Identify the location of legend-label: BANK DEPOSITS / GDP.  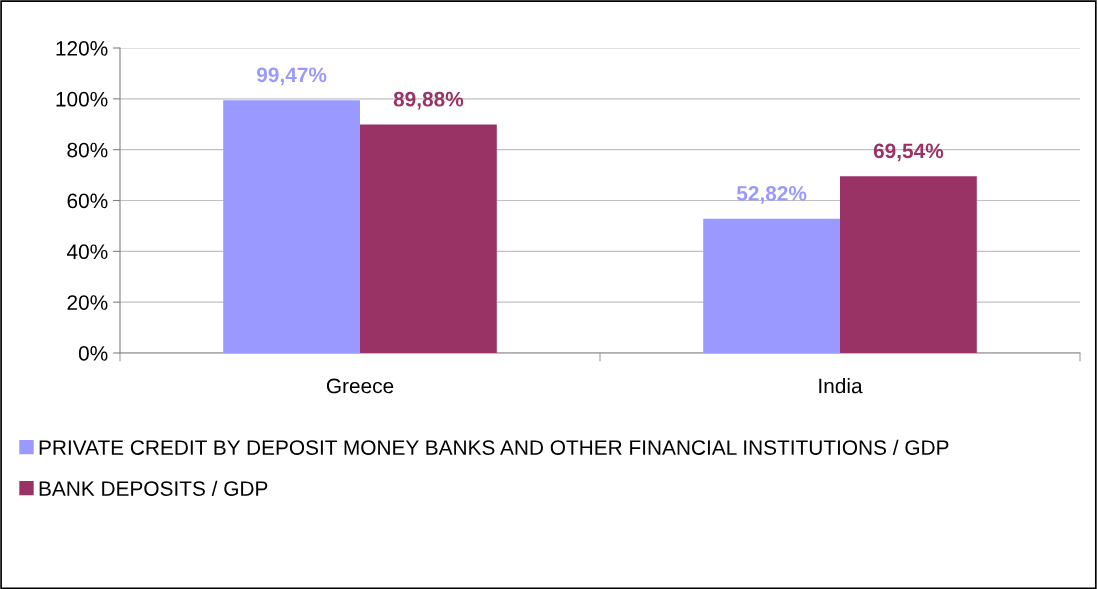
(153, 488).